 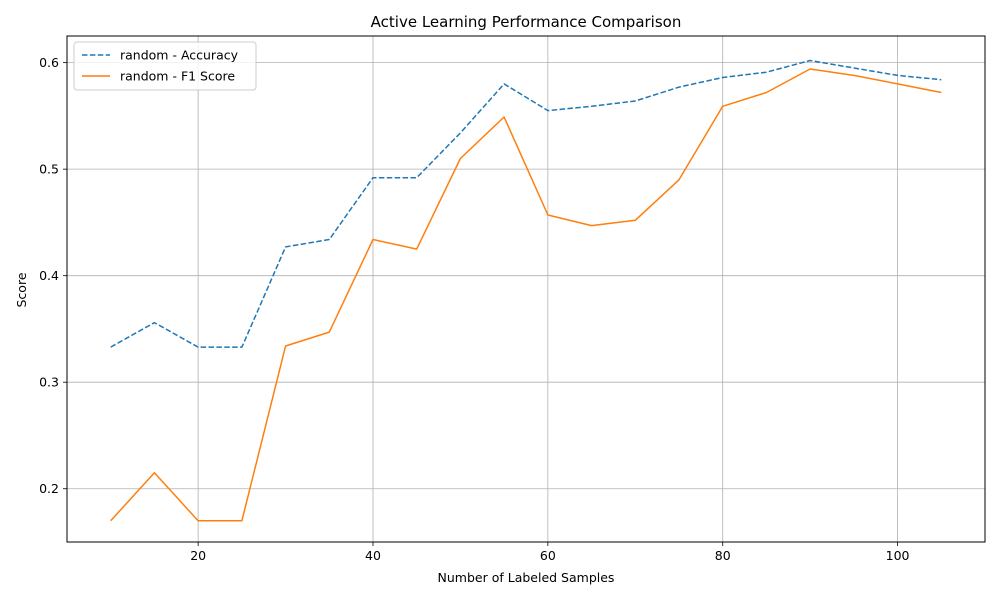 I want to click on legend-label-2: random - F1 Score, so click(x=177, y=76).